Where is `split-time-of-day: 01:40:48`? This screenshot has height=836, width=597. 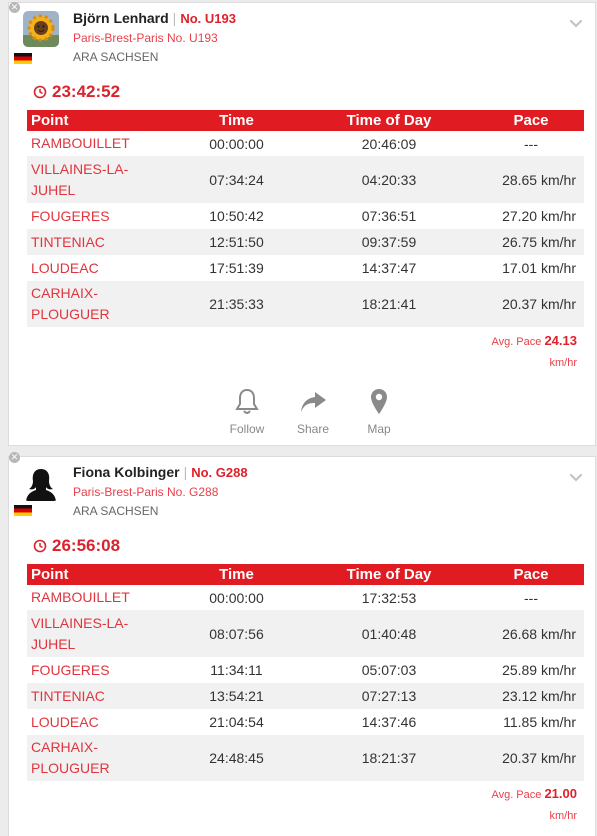
split-time-of-day: 01:40:48 is located at coordinates (389, 633).